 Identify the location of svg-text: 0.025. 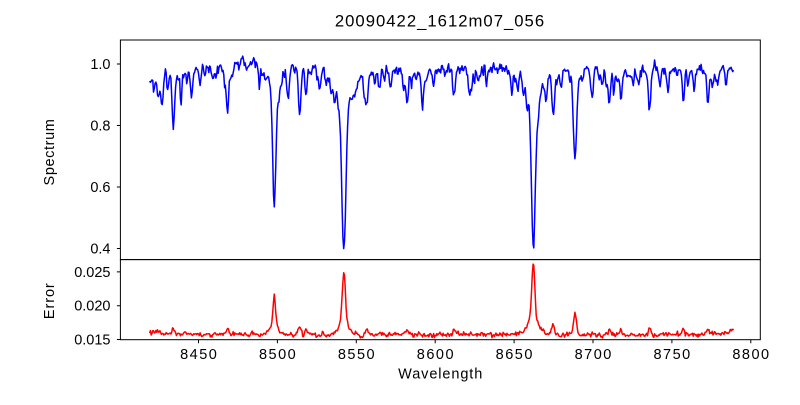
(92, 273).